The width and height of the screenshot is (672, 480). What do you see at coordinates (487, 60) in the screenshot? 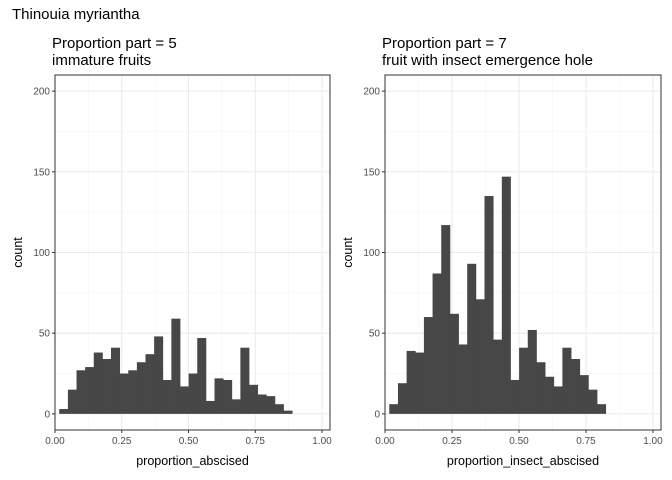
I see `panel-subtitle: fruit with insect emergence hole` at bounding box center [487, 60].